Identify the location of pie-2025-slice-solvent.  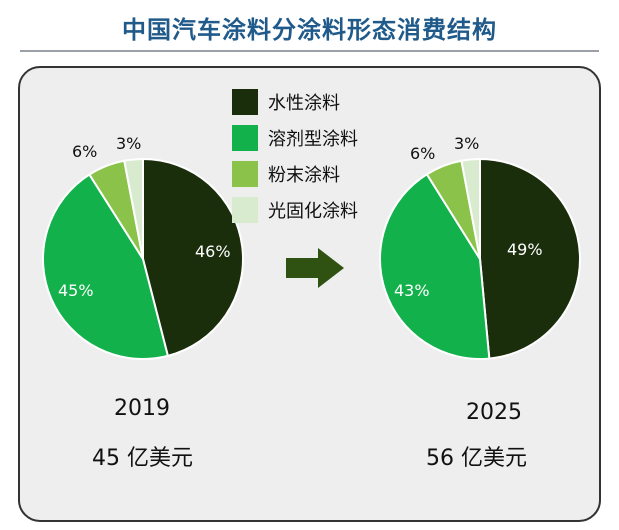
(435, 266).